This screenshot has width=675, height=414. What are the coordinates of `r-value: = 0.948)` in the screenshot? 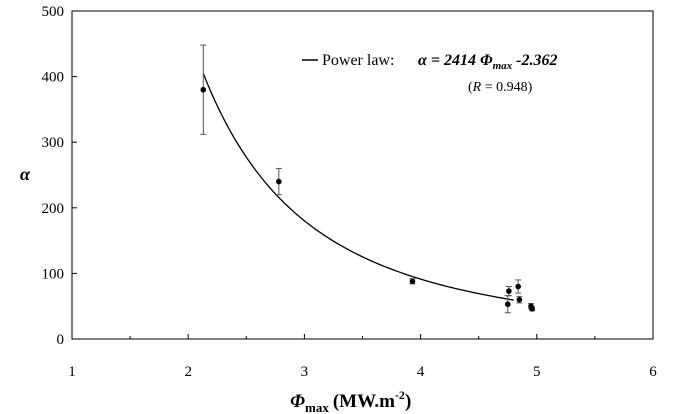 It's located at (506, 87).